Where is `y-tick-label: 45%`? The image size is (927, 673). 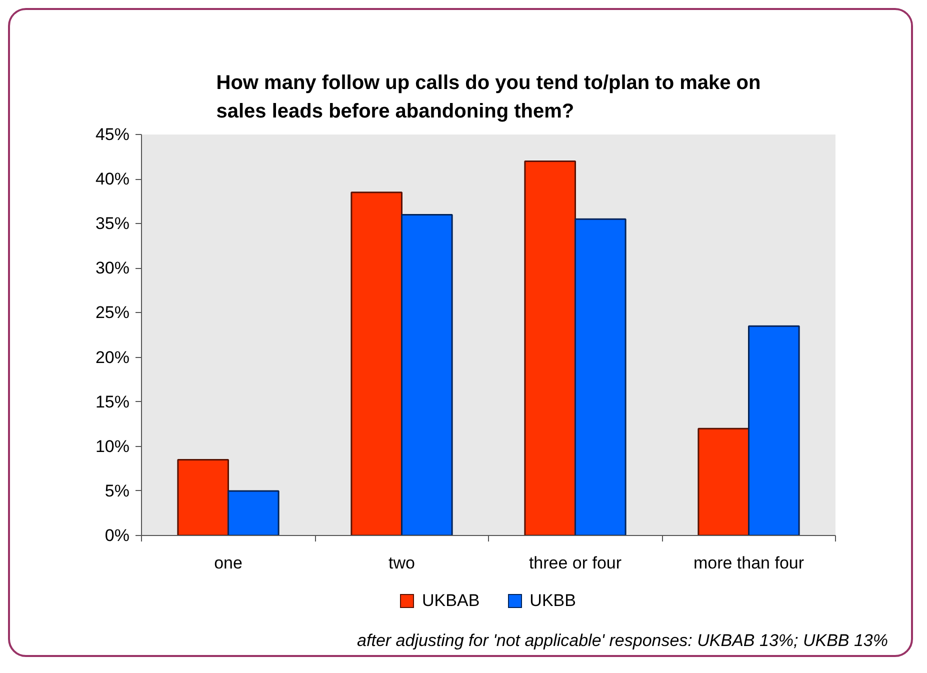 y-tick-label: 45% is located at coordinates (112, 134).